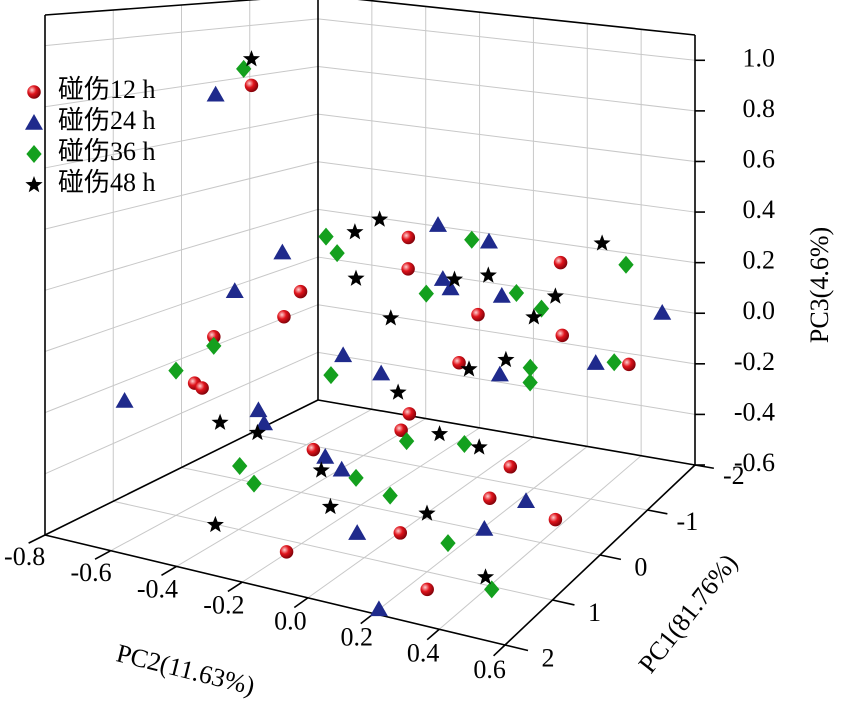 The height and width of the screenshot is (719, 850). What do you see at coordinates (107, 89) in the screenshot?
I see `legend-item: 碰伤12 h` at bounding box center [107, 89].